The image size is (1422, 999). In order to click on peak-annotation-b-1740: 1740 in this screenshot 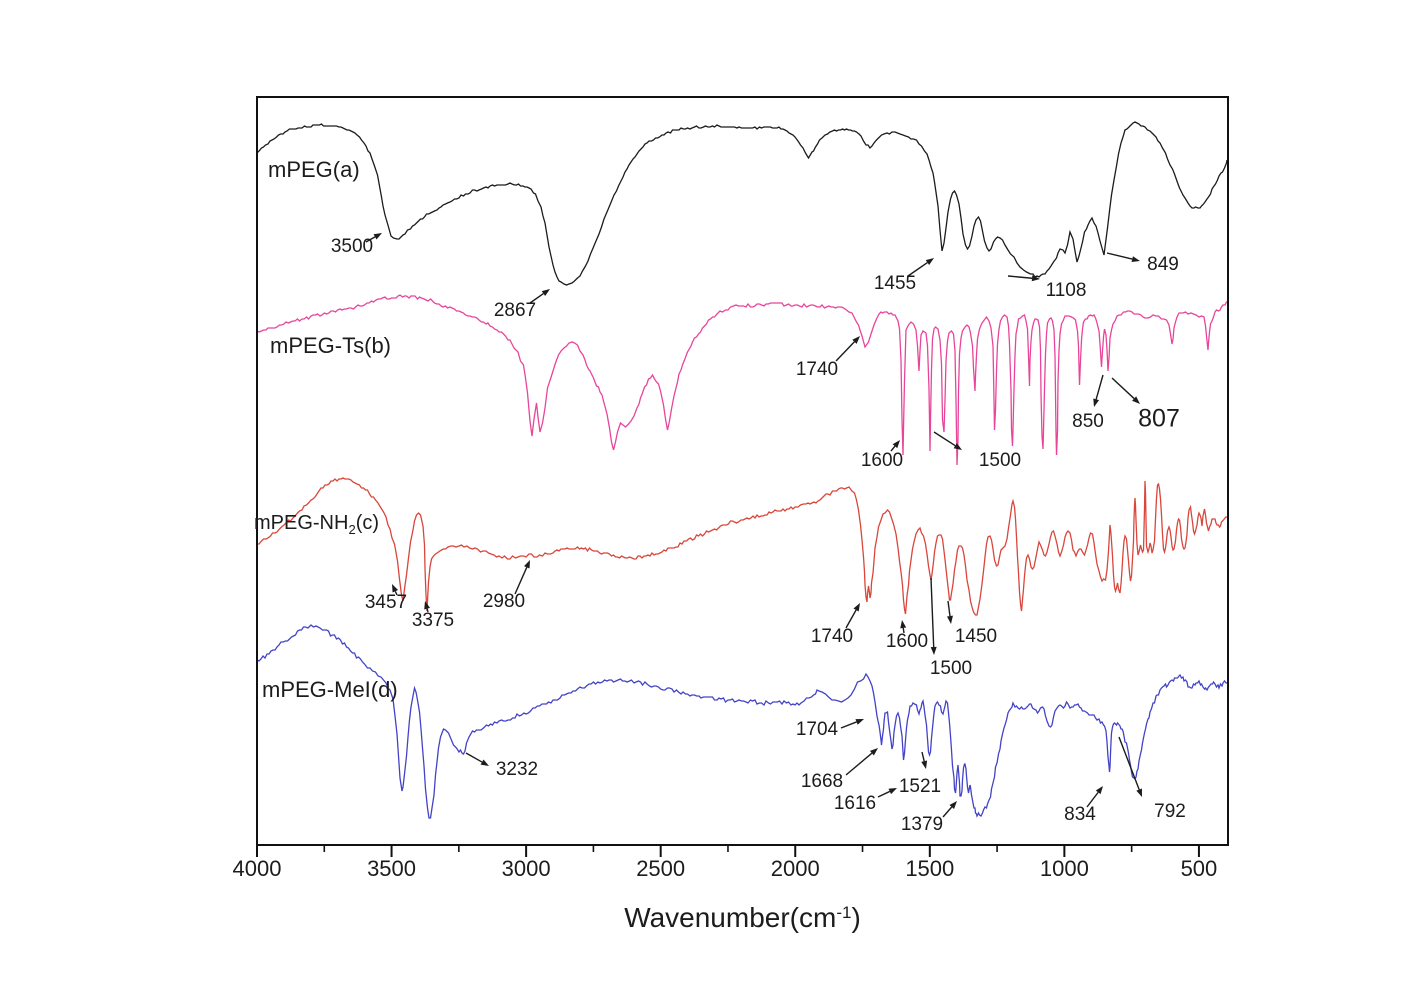, I will do `click(817, 369)`.